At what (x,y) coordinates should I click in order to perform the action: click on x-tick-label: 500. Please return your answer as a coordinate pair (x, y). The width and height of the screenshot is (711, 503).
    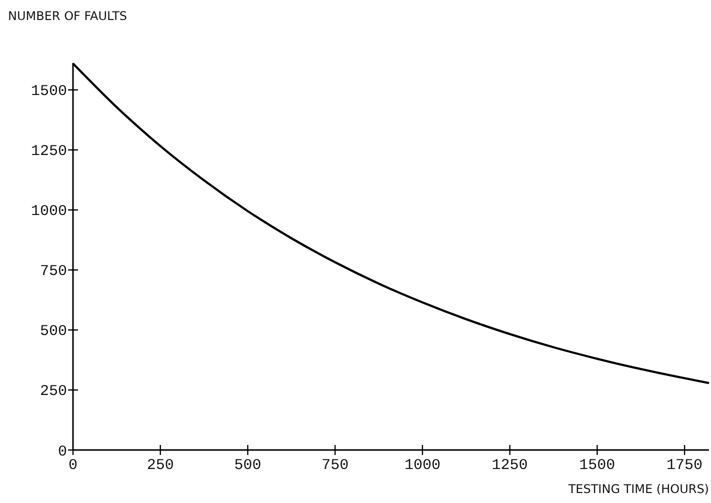
    Looking at the image, I should click on (248, 465).